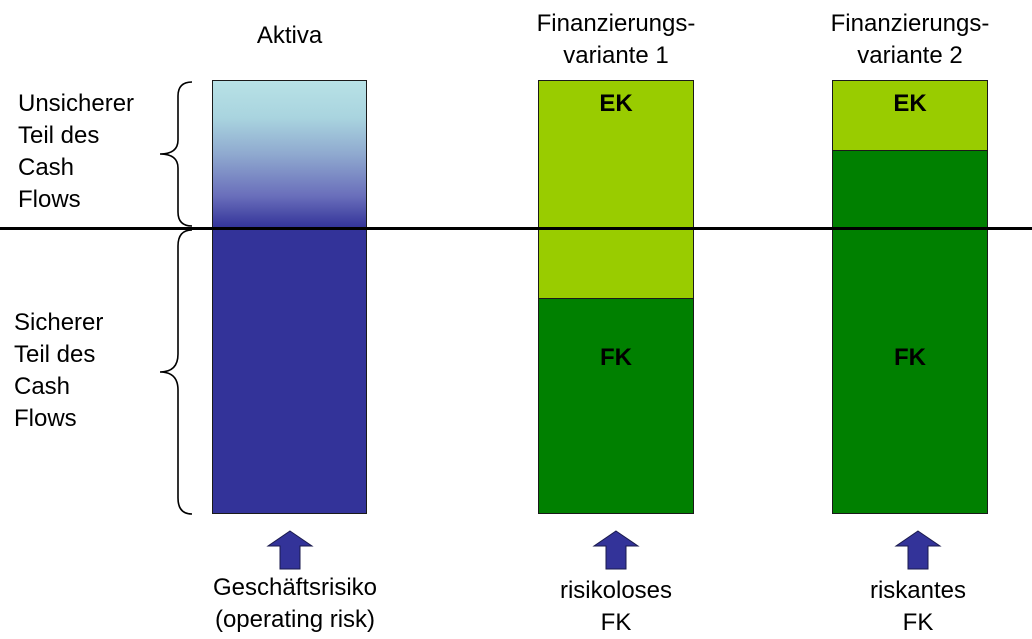 The image size is (1032, 639). What do you see at coordinates (910, 103) in the screenshot?
I see `variant2-ek-label: EK` at bounding box center [910, 103].